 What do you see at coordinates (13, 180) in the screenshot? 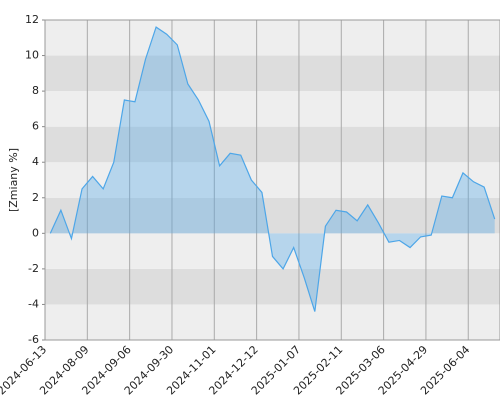
I see `y-axis-label: [Zmiany %]` at bounding box center [13, 180].